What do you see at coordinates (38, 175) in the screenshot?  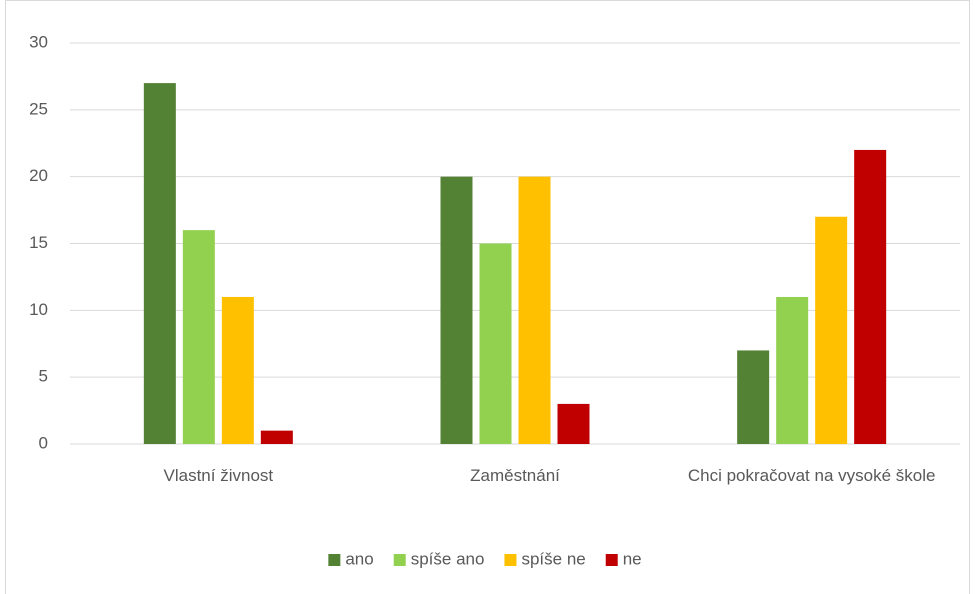 I see `y-tick-label: 20` at bounding box center [38, 175].